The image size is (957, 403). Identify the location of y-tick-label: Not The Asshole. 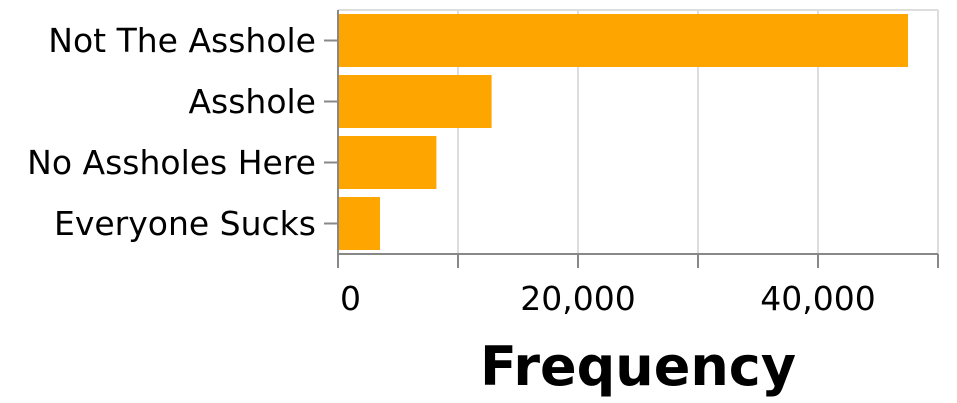
(182, 40).